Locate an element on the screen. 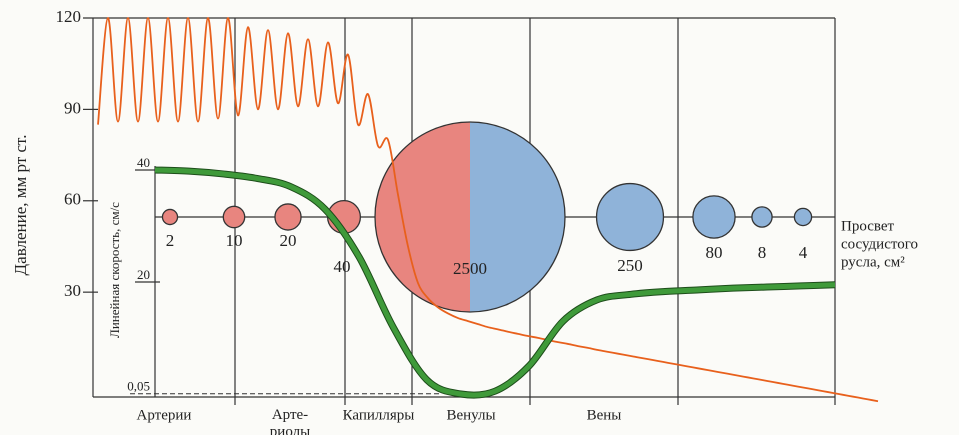 The height and width of the screenshot is (435, 959). y2-tick-label: 0,05 is located at coordinates (138, 386).